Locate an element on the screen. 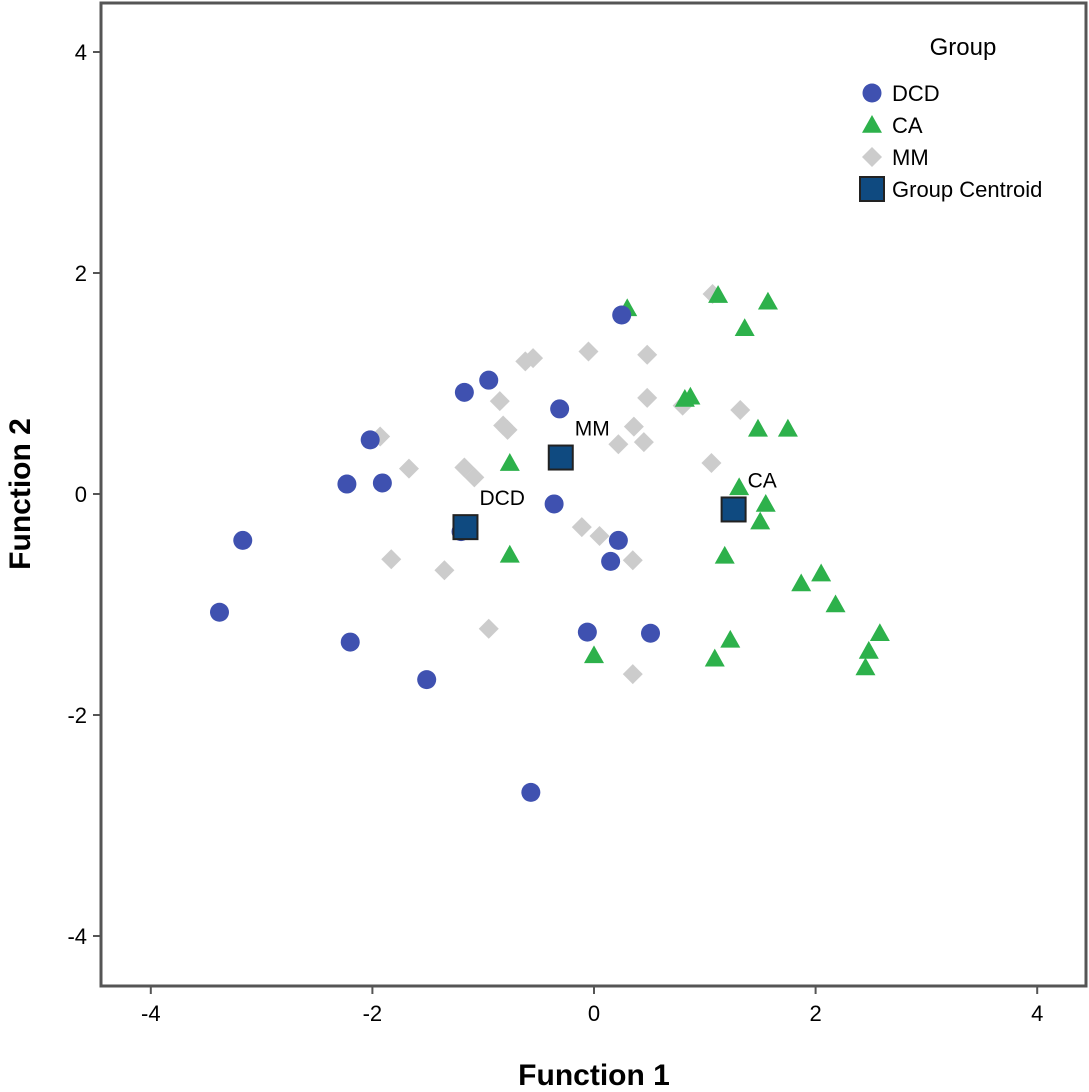 The image size is (1089, 1092). legend-label-mm: MM is located at coordinates (910, 157).